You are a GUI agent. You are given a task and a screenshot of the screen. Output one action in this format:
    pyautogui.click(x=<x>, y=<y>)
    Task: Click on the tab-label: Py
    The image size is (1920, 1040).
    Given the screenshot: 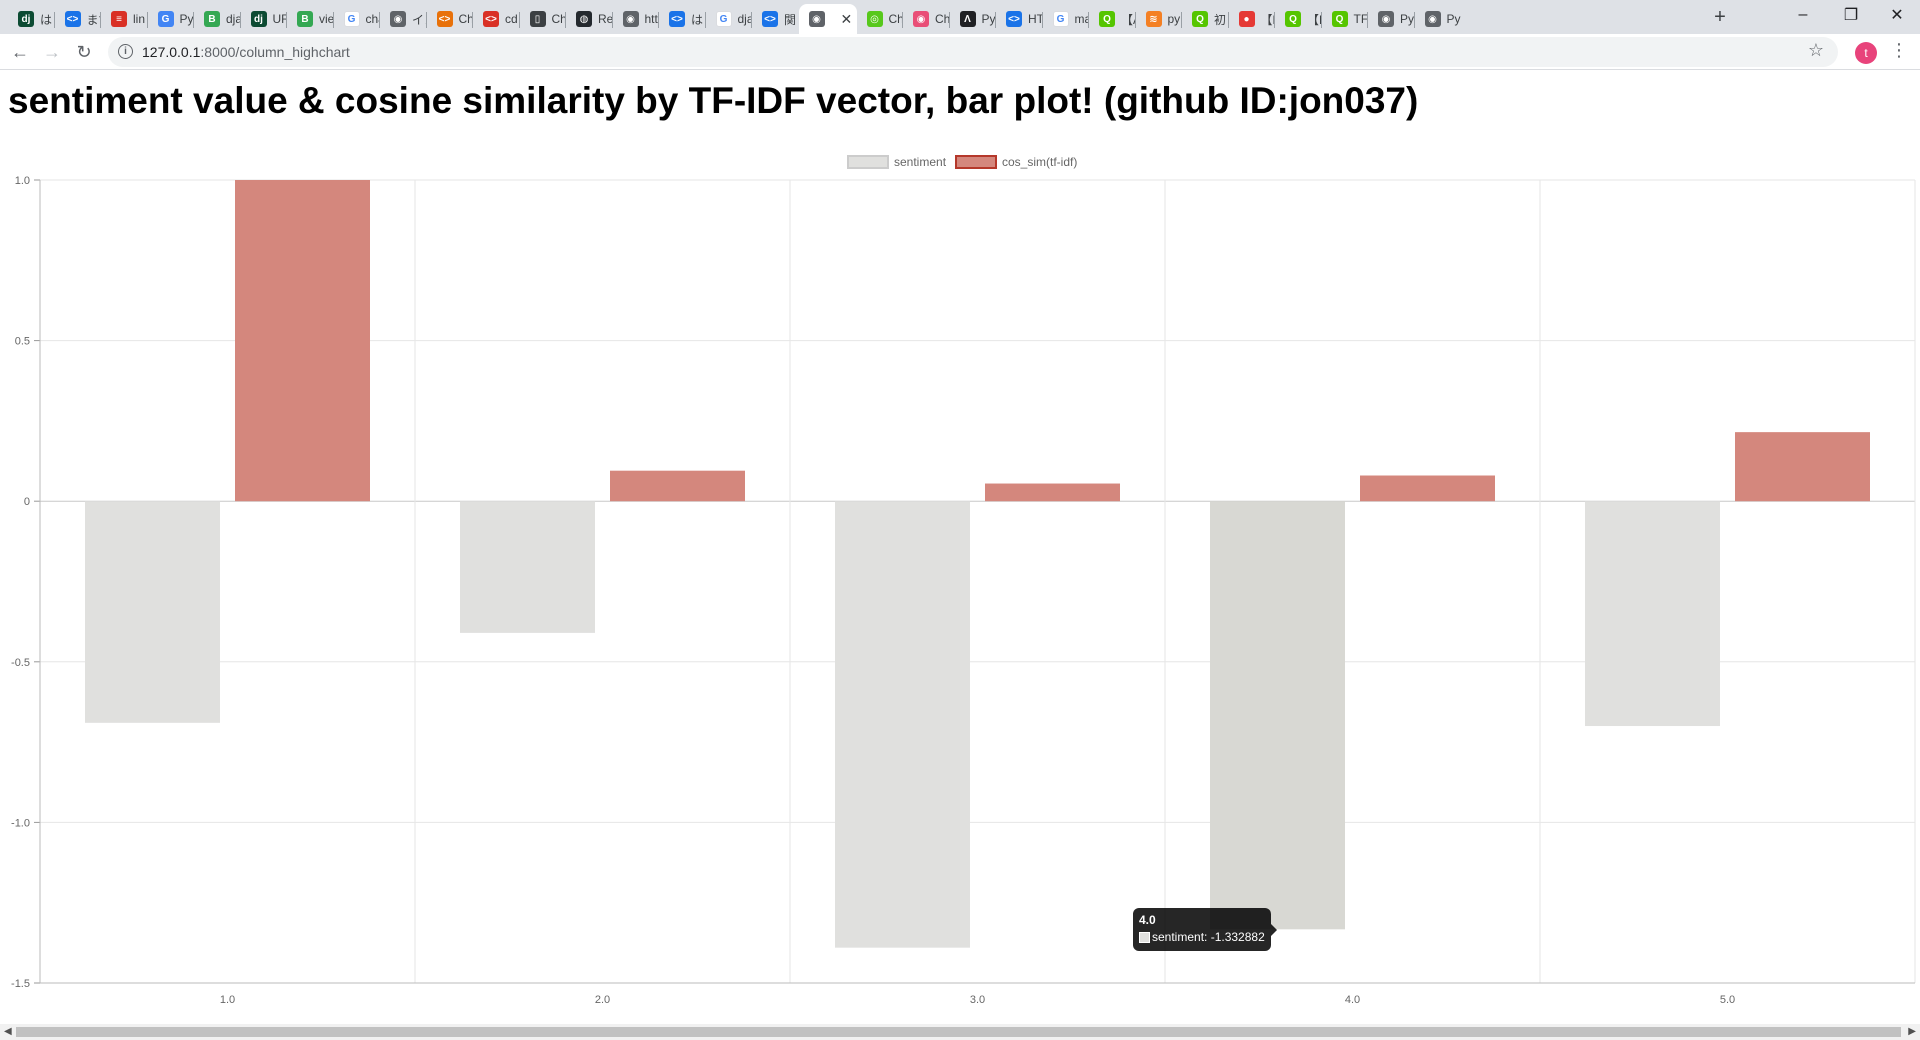 What is the action you would take?
    pyautogui.click(x=1407, y=19)
    